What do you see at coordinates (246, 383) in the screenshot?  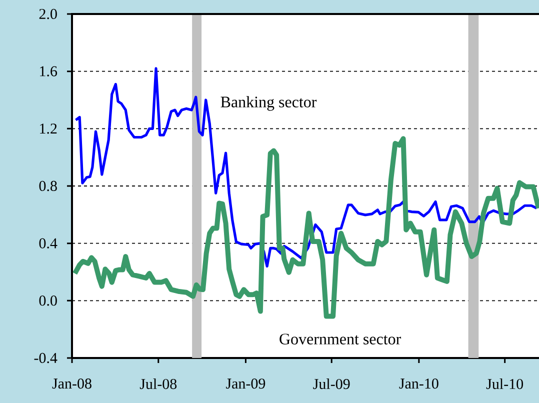 I see `x-tick-label: Jan-09` at bounding box center [246, 383].